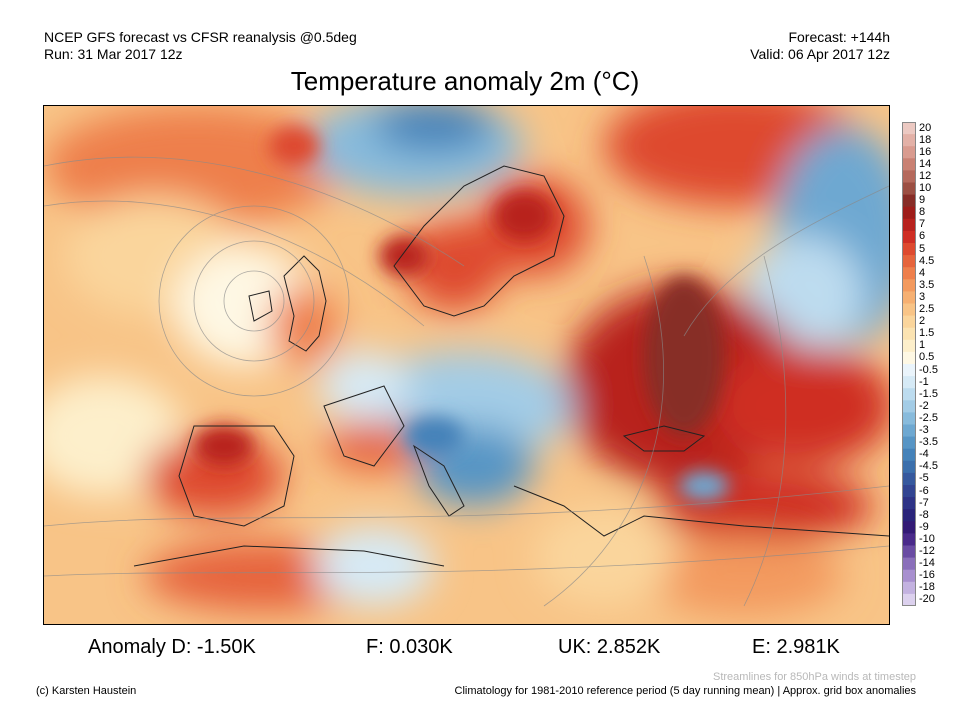 The width and height of the screenshot is (960, 720). Describe the element at coordinates (924, 502) in the screenshot. I see `colorbar-label: -7` at that location.